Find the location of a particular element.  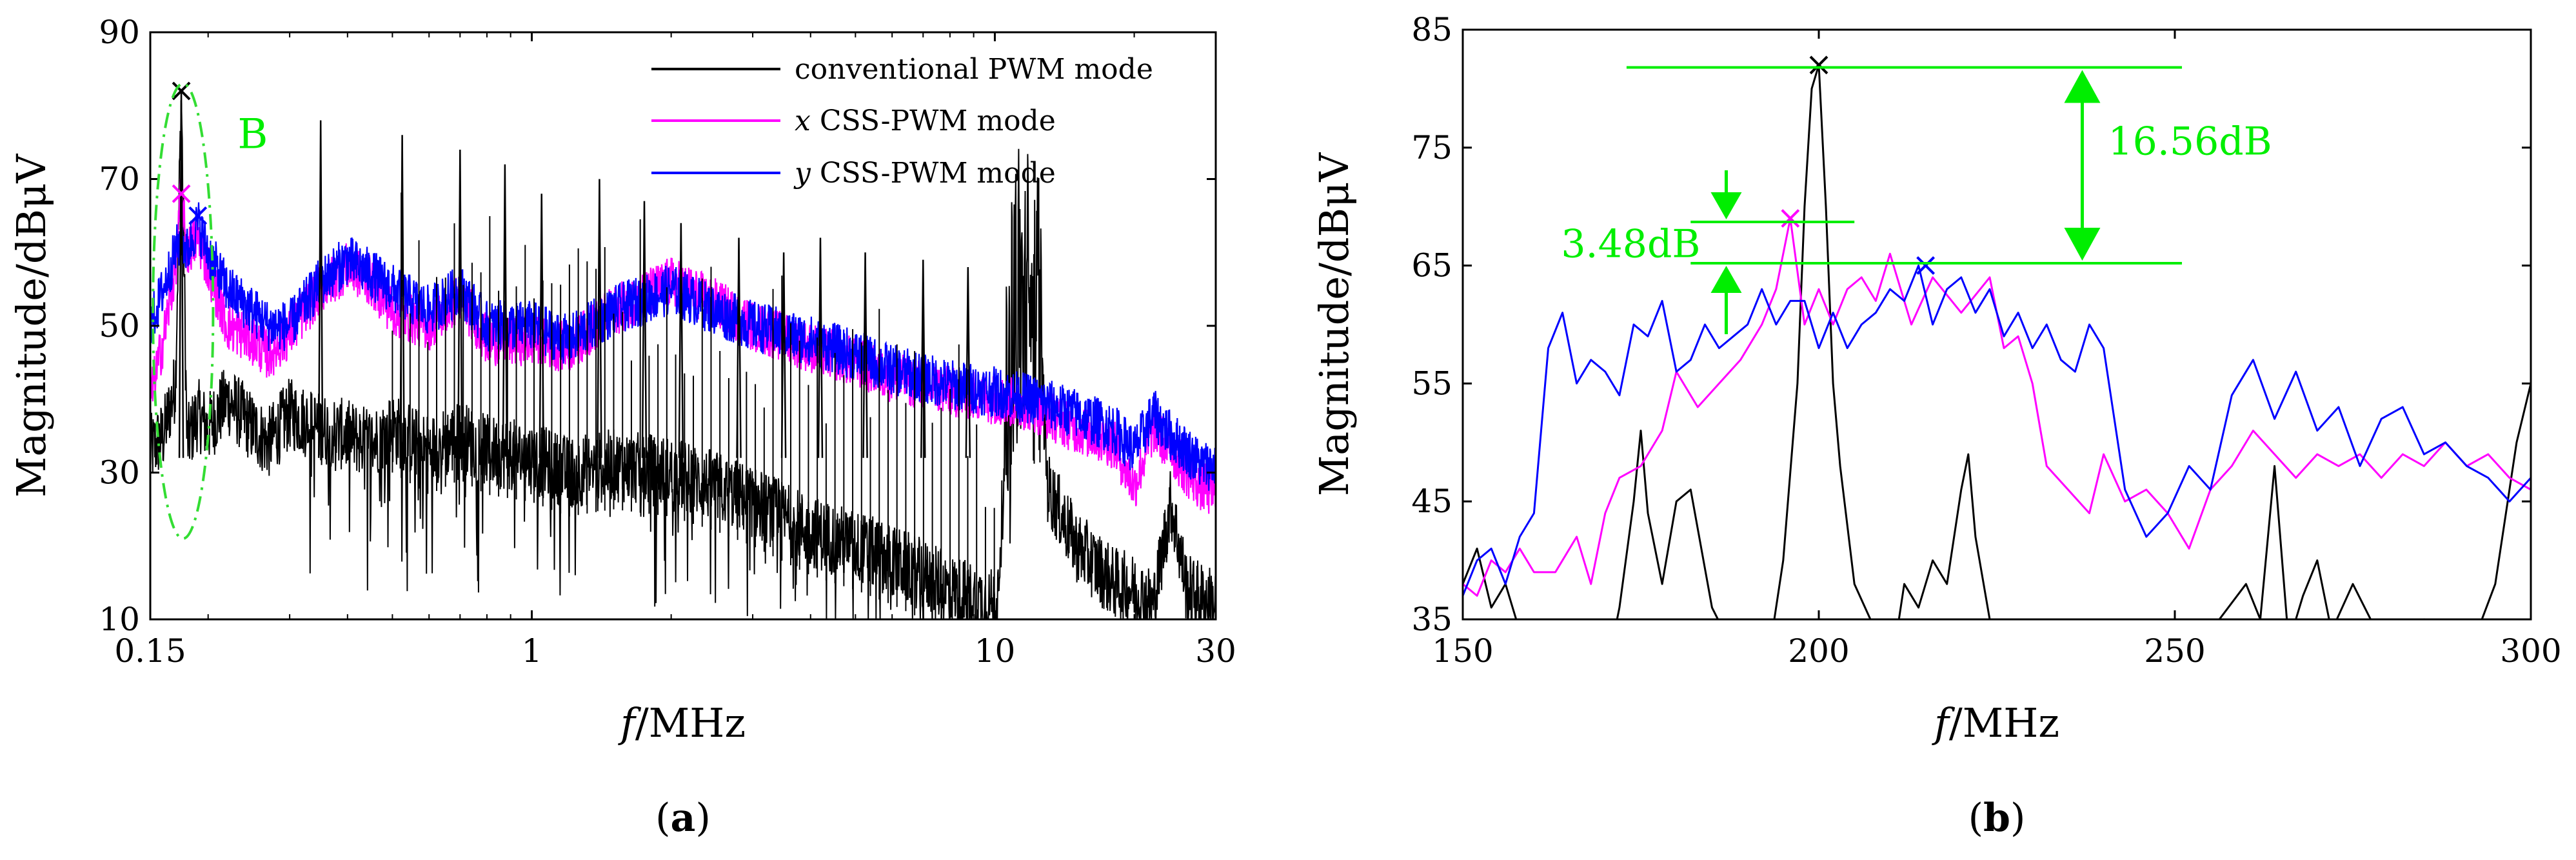

y-tick-label: 30 is located at coordinates (119, 473).